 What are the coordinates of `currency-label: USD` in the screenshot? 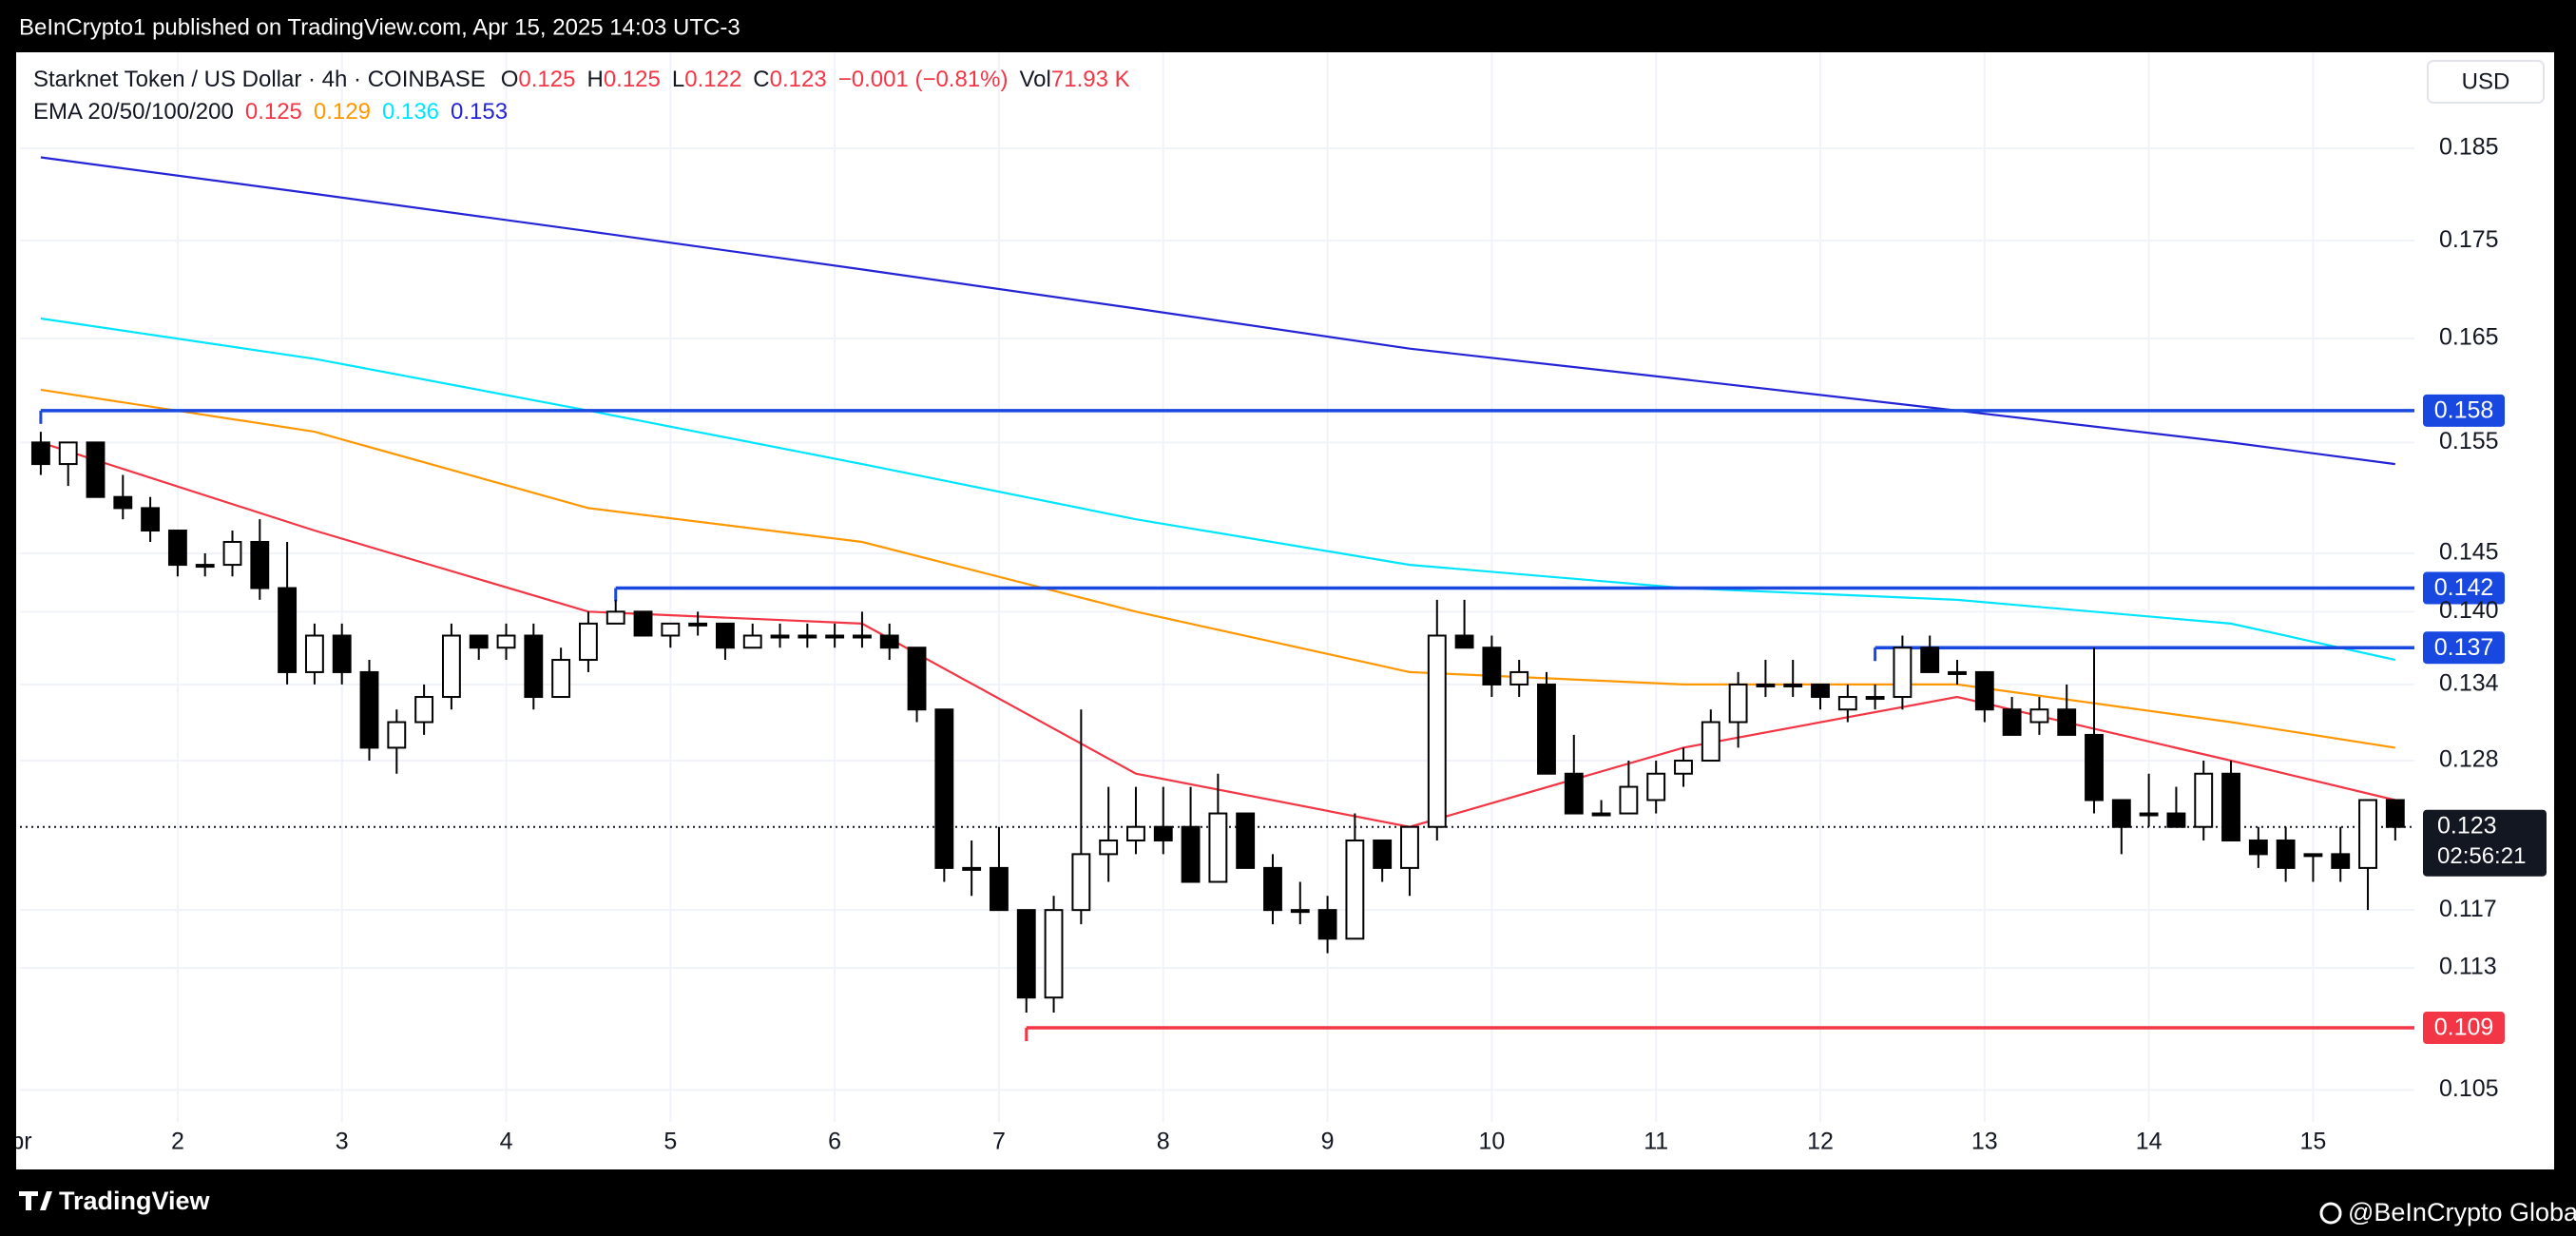 It's located at (2486, 81).